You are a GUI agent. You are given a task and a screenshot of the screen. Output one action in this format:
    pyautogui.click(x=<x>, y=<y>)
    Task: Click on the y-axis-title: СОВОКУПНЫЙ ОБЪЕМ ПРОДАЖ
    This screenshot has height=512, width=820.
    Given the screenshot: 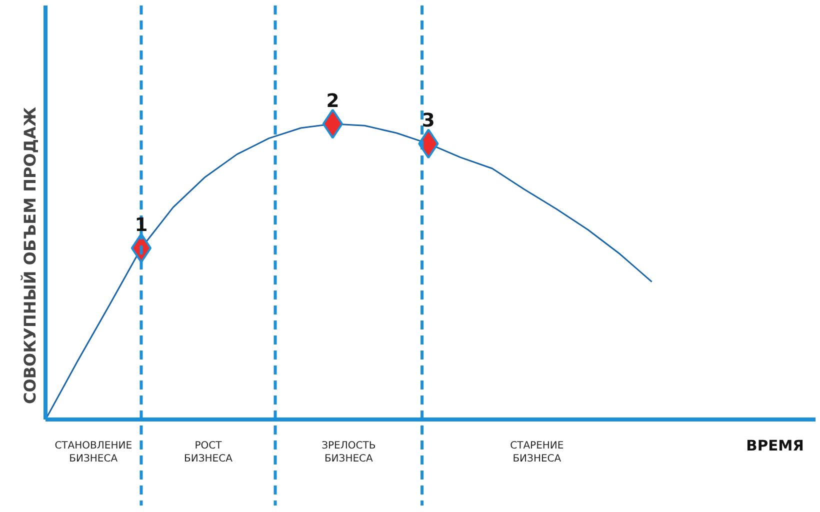 What is the action you would take?
    pyautogui.click(x=30, y=255)
    